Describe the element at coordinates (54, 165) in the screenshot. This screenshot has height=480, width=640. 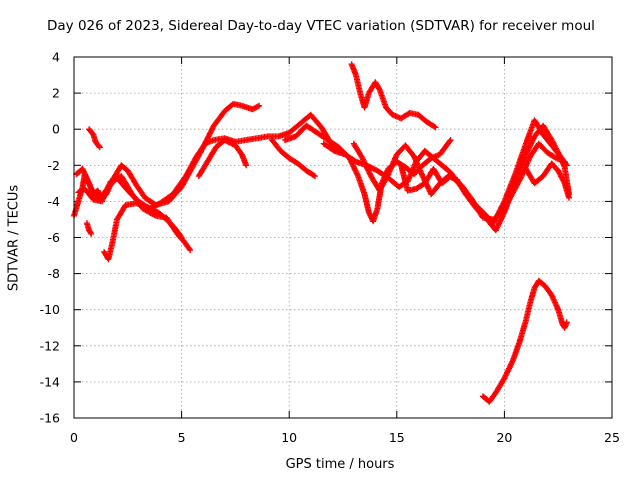
I see `y-tick-label: -2` at that location.